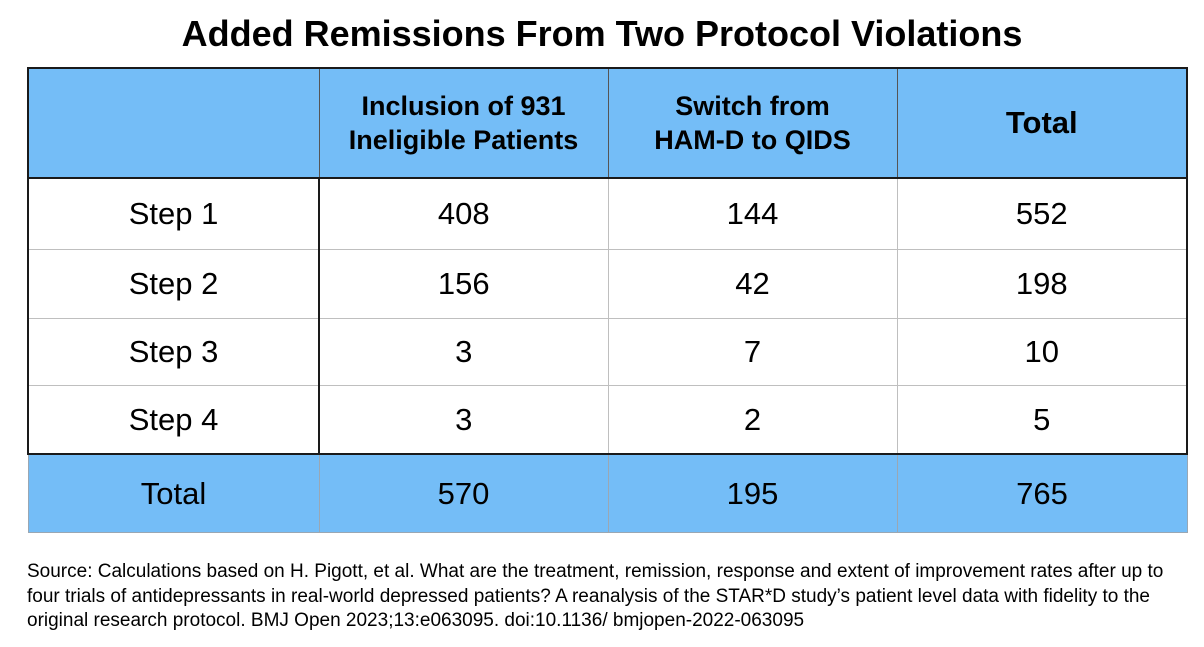 This screenshot has height=647, width=1204. What do you see at coordinates (752, 284) in the screenshot?
I see `cell-value: 42` at bounding box center [752, 284].